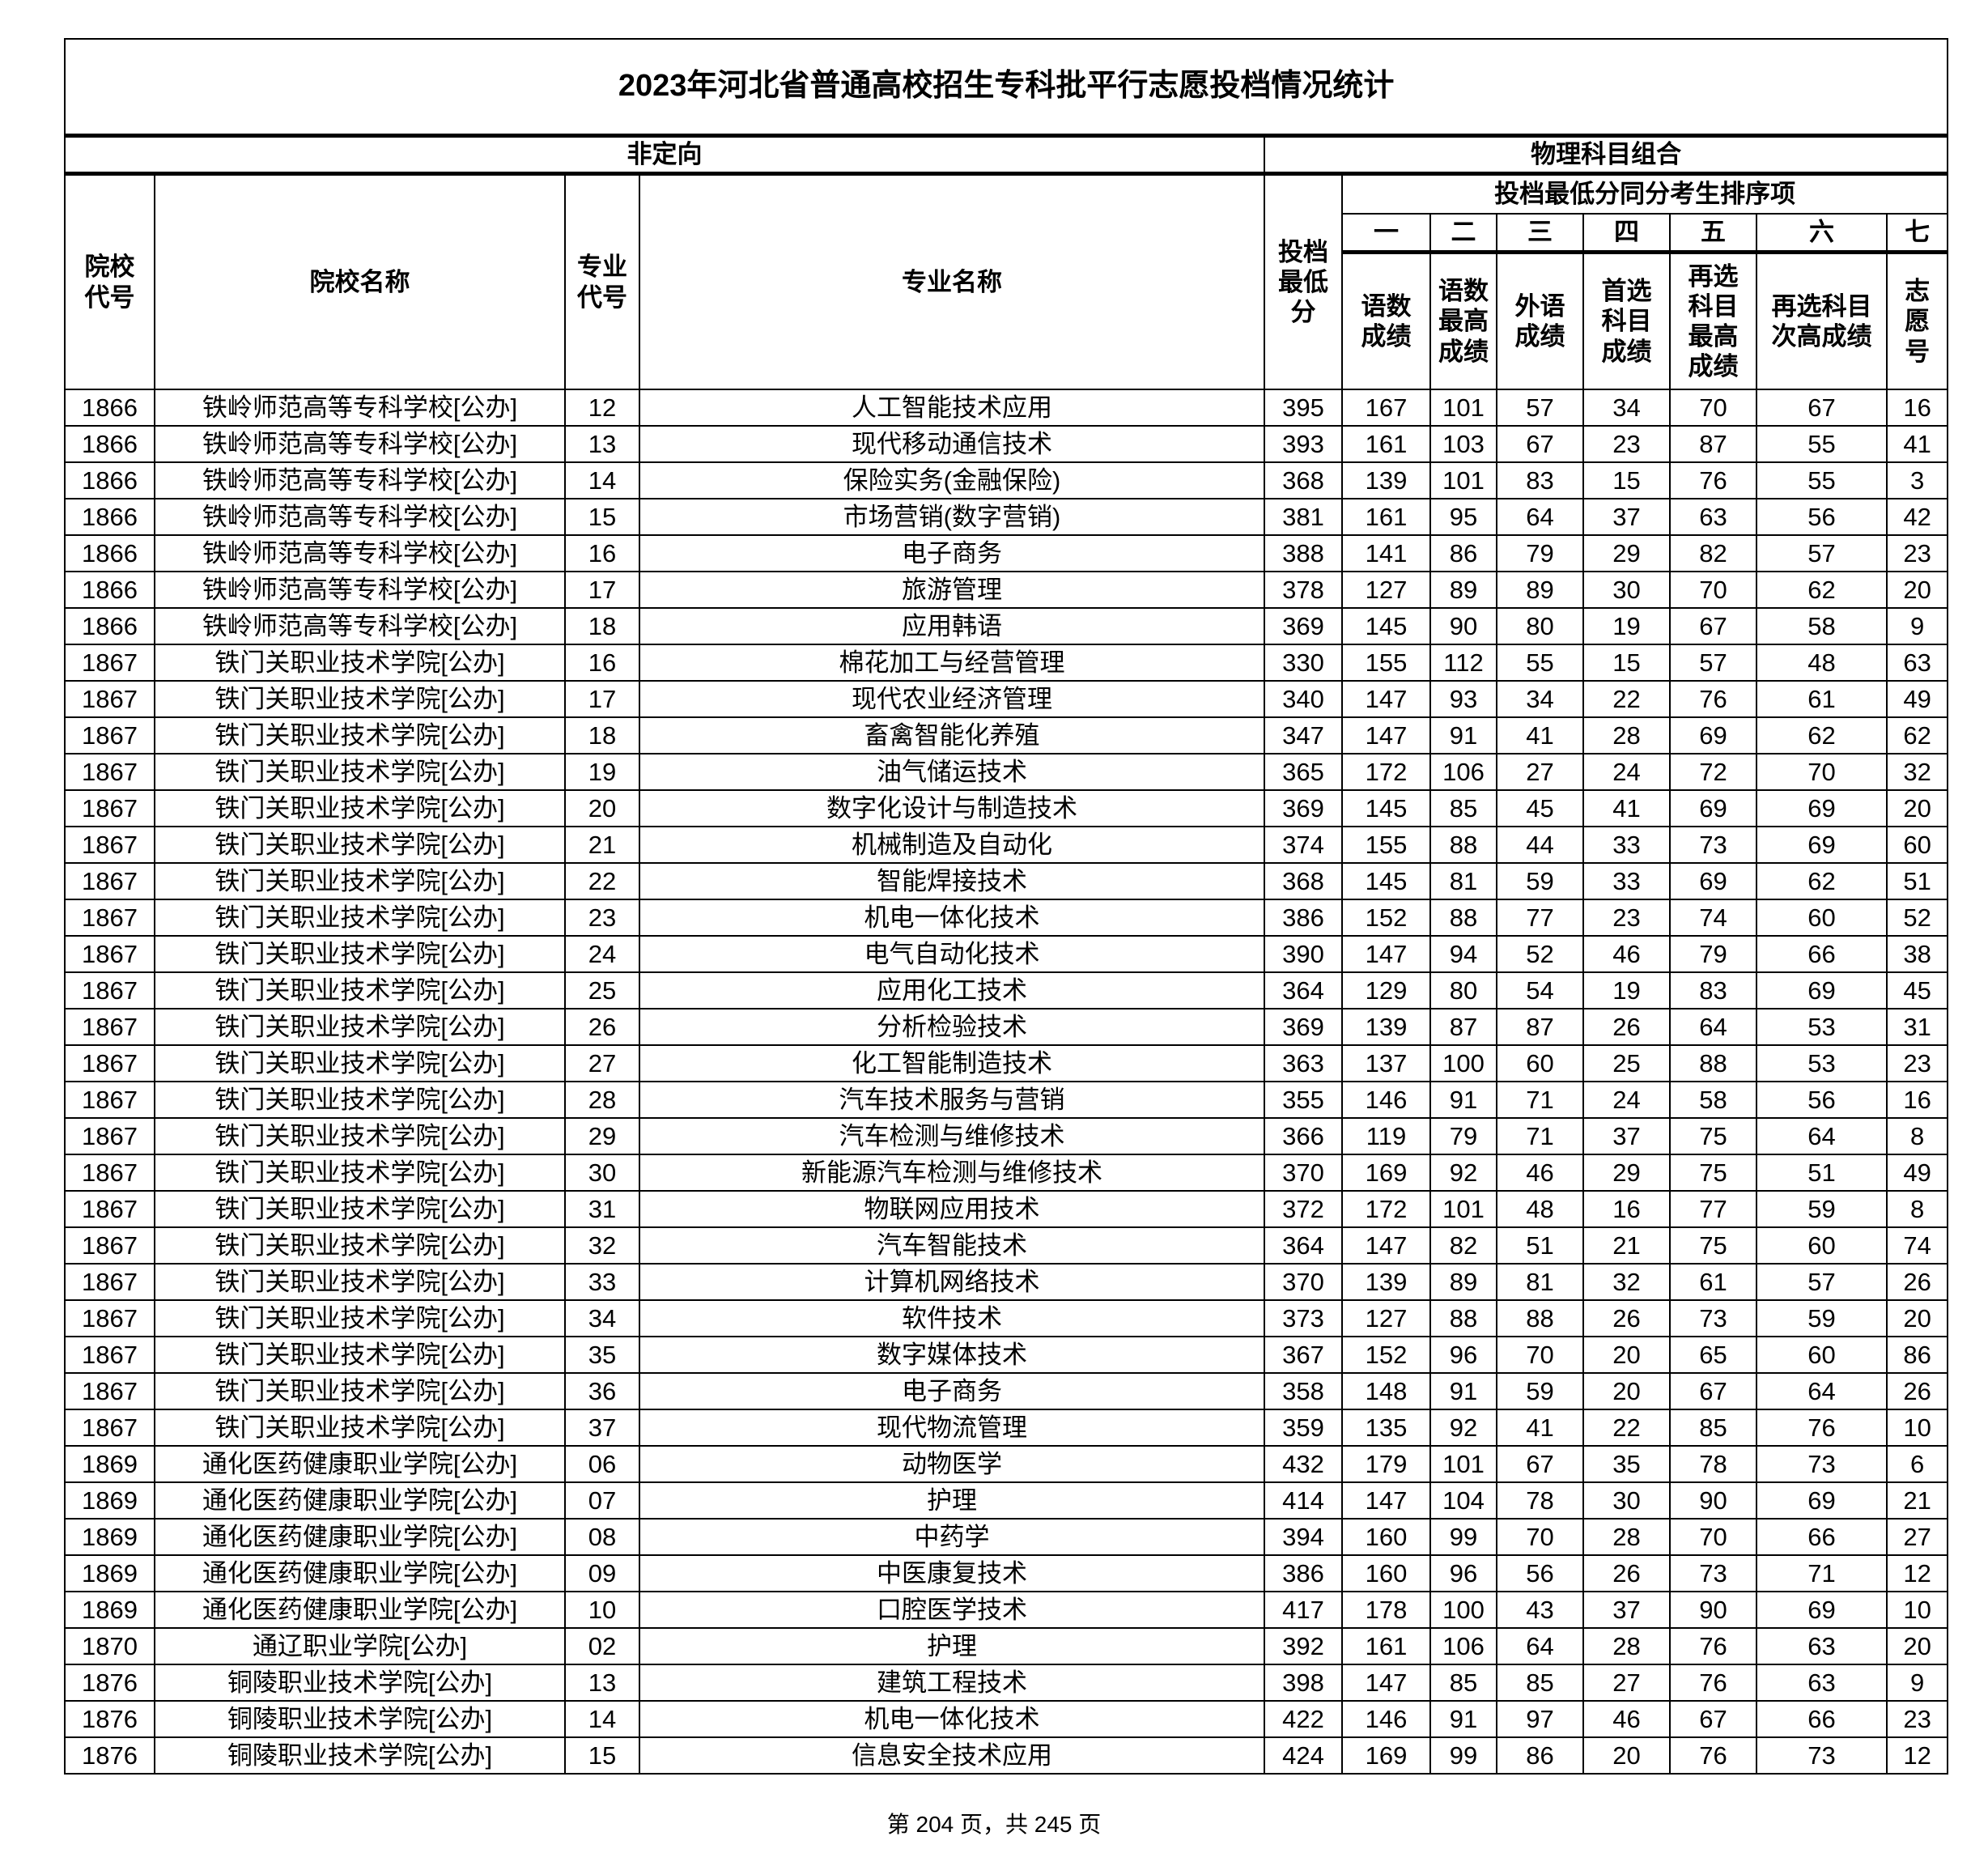 The width and height of the screenshot is (1988, 1849). What do you see at coordinates (1386, 1573) in the screenshot?
I see `cell-chinese-math: 160` at bounding box center [1386, 1573].